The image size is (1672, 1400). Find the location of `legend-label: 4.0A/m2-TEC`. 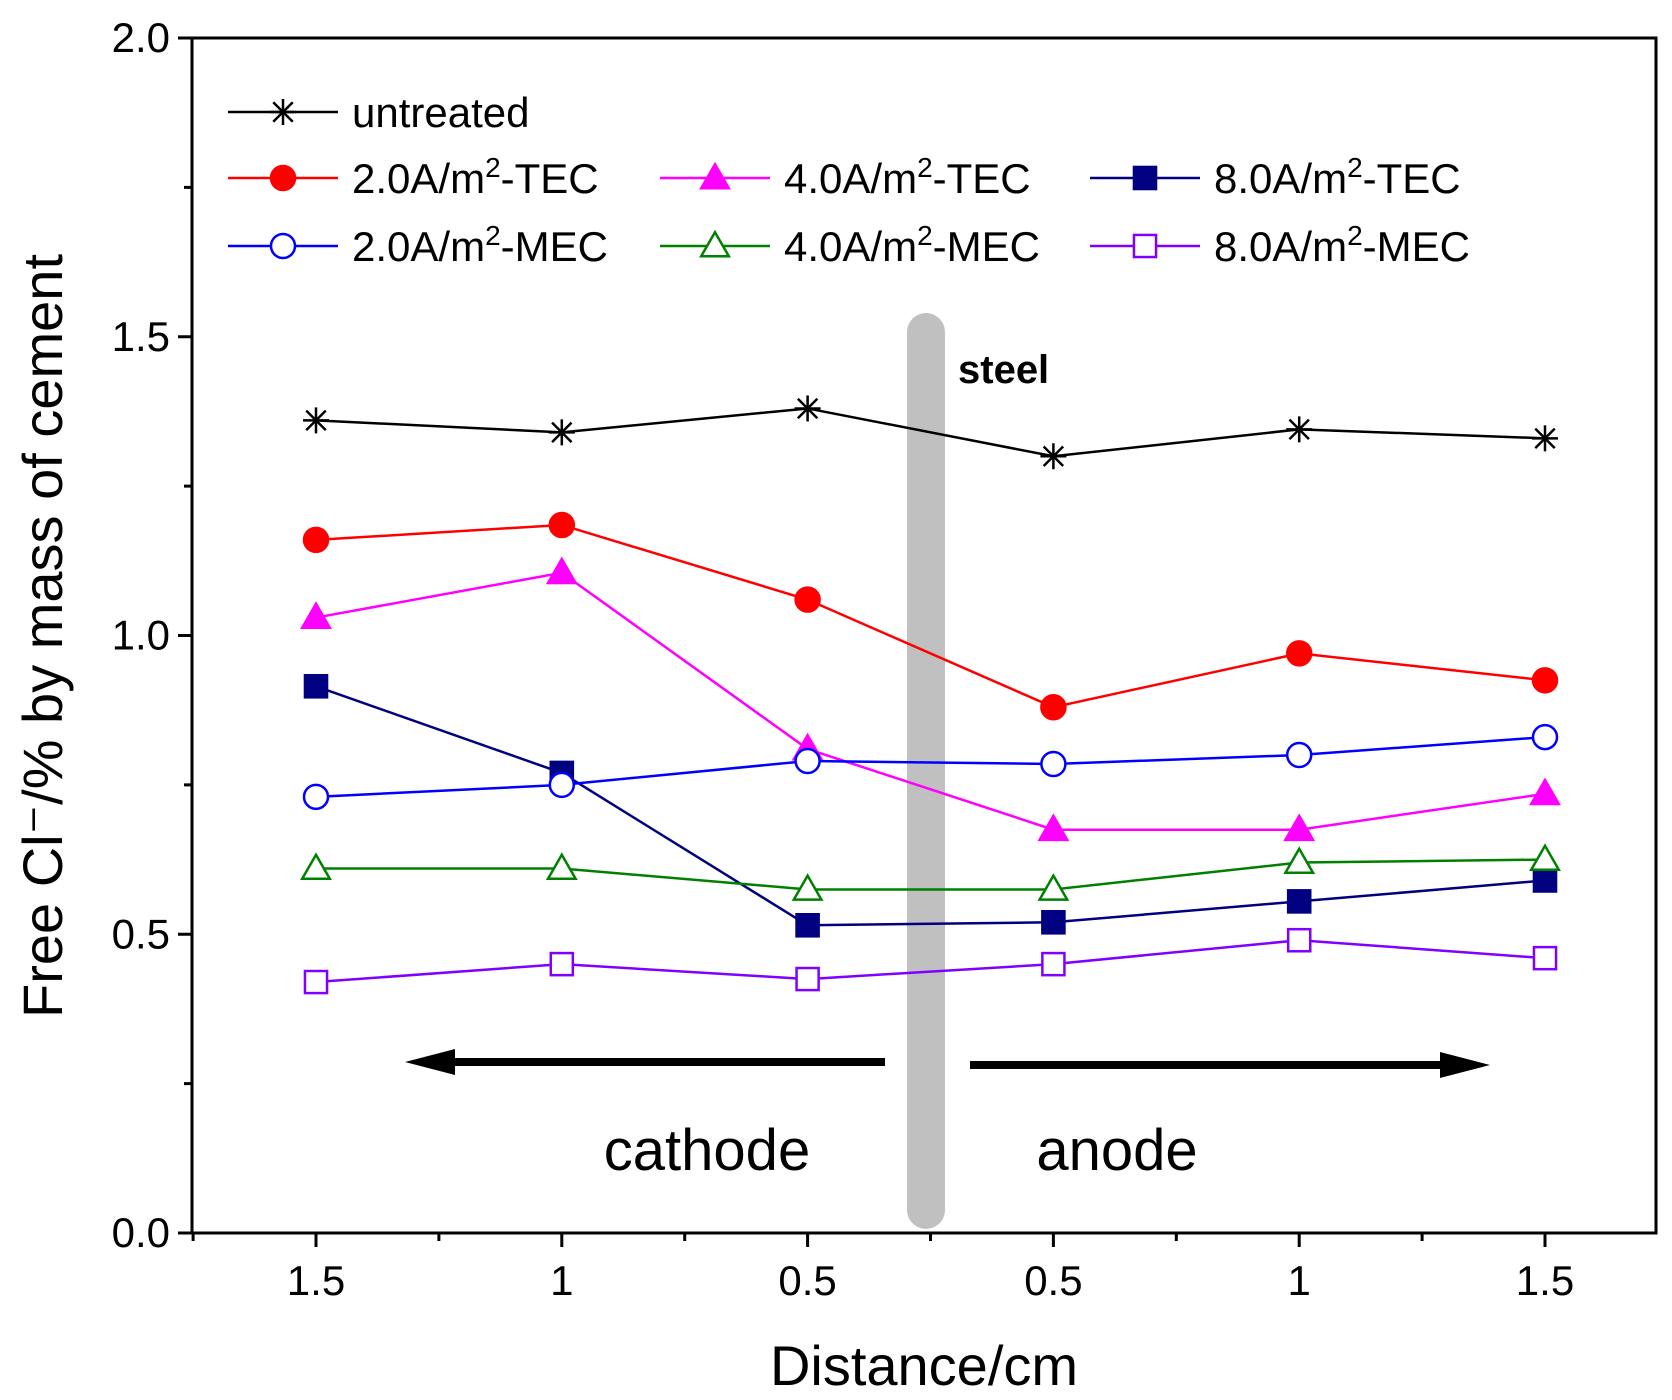

legend-label: 4.0A/m2-TEC is located at coordinates (907, 177).